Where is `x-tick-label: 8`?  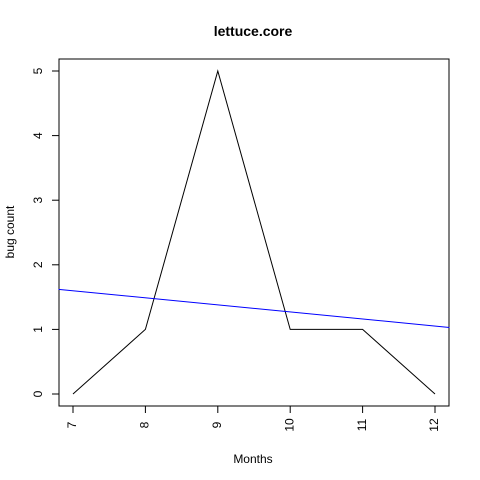
x-tick-label: 8 is located at coordinates (145, 424).